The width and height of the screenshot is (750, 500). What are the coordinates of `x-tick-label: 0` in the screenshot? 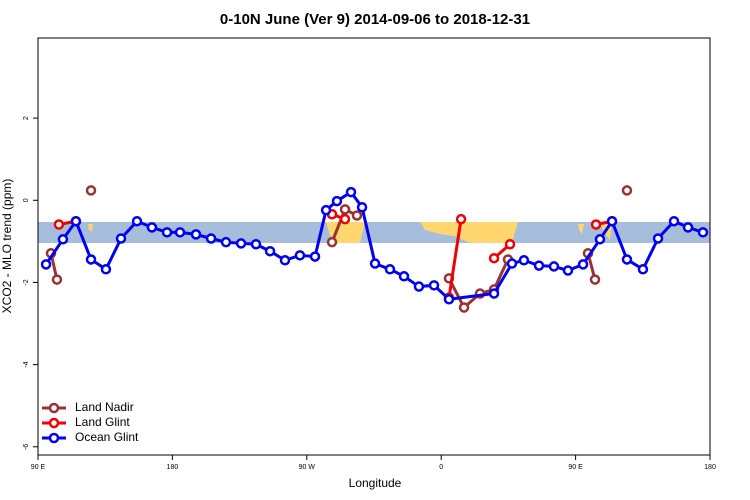 It's located at (441, 467).